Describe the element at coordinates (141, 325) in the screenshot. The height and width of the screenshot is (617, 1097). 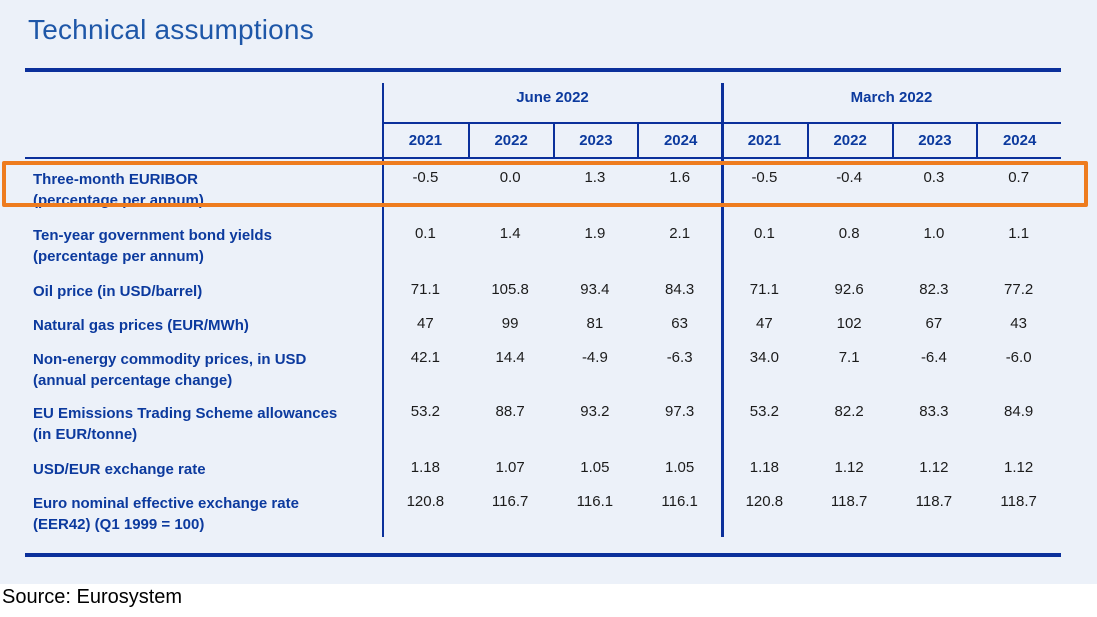
I see `row-label: Natural gas prices (EUR/MWh)` at that location.